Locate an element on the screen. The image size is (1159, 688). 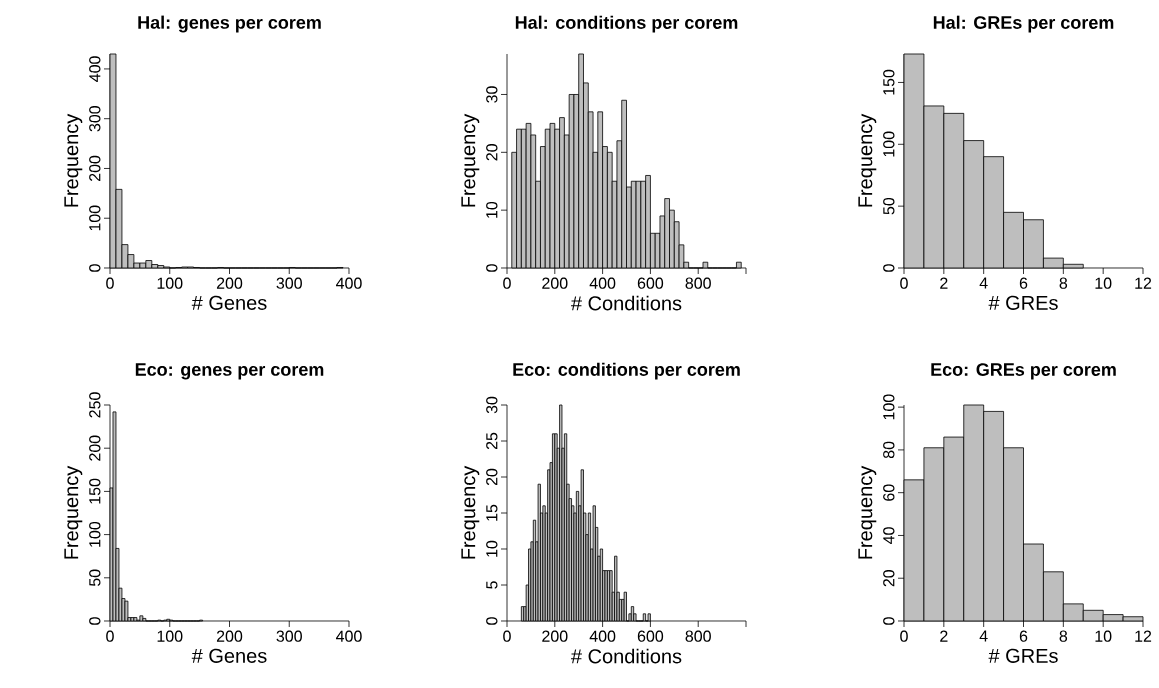
chart-title: Hal: genes per corem is located at coordinates (229, 24).